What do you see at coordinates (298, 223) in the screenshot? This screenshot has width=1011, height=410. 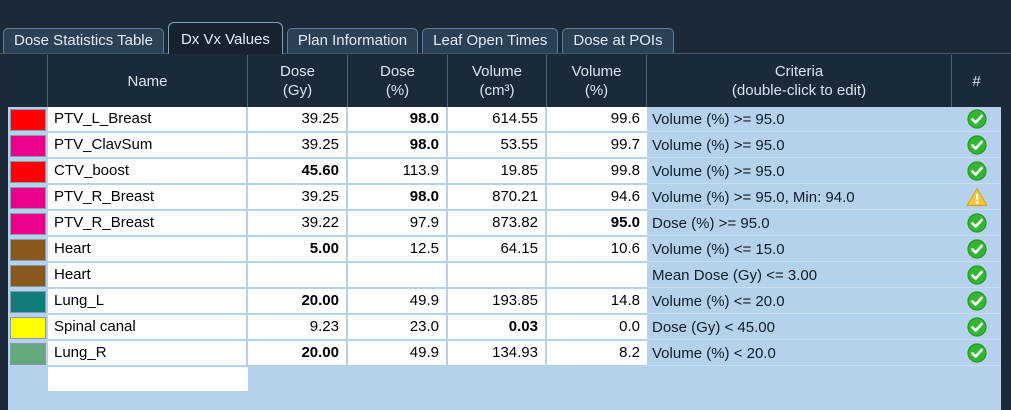 I see `dose-gy-cell: 39.22` at bounding box center [298, 223].